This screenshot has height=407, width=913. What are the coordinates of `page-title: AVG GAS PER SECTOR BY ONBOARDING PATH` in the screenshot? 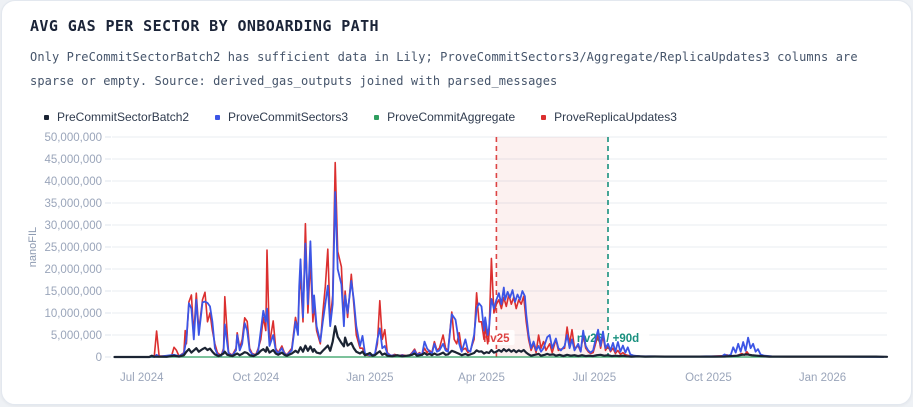 It's located at (204, 26).